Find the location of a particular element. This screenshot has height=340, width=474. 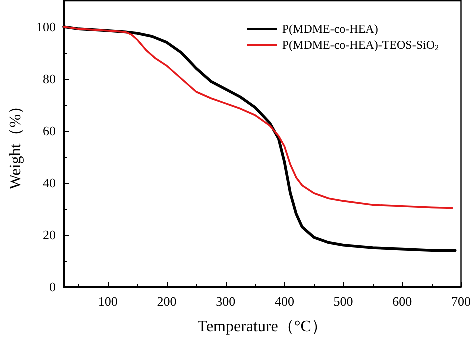

y-tick-label: 100 is located at coordinates (46, 27).